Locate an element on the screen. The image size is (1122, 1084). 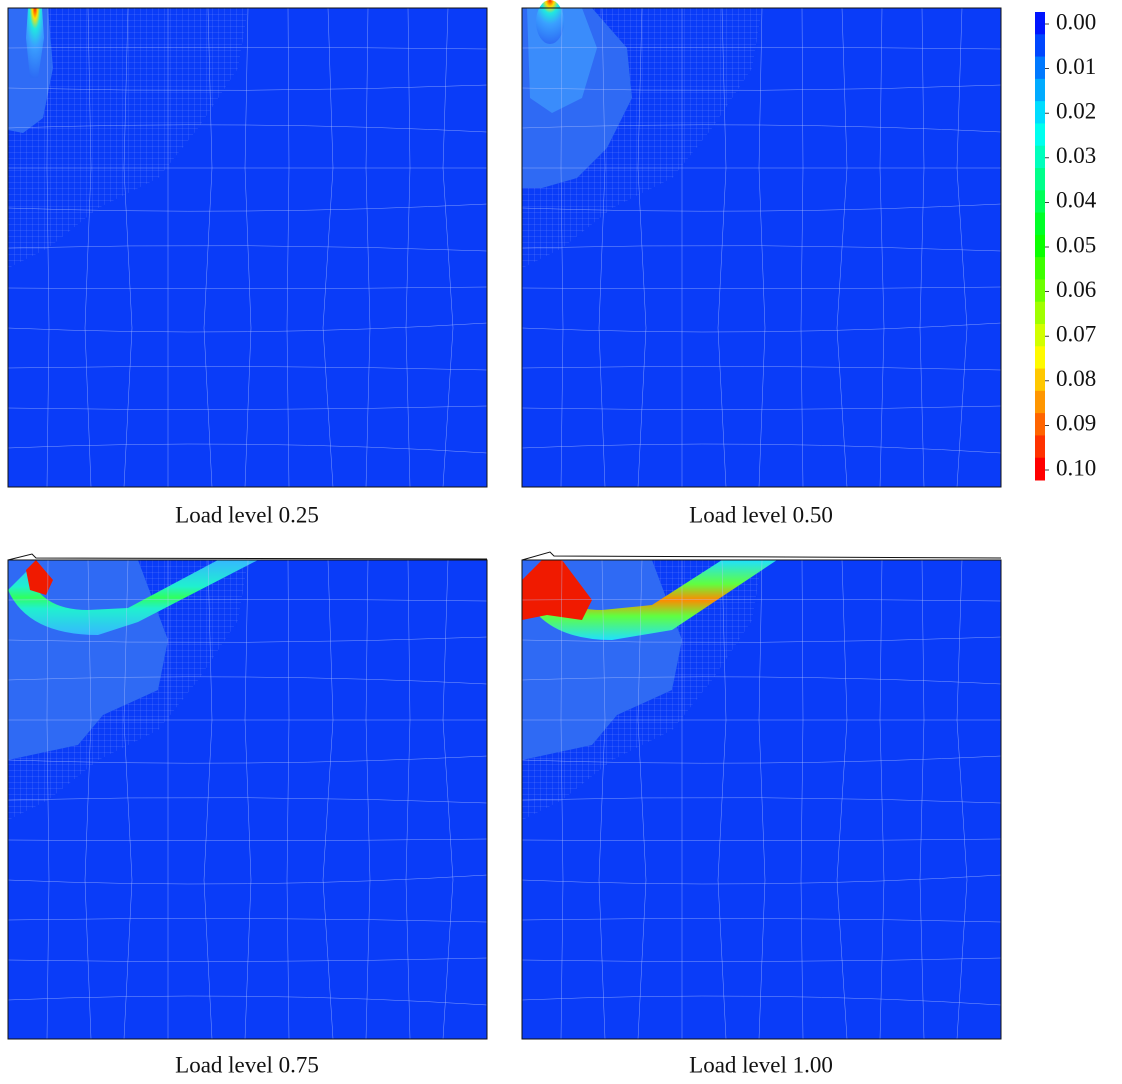
panel-caption: Load level 0.25 is located at coordinates (247, 514).